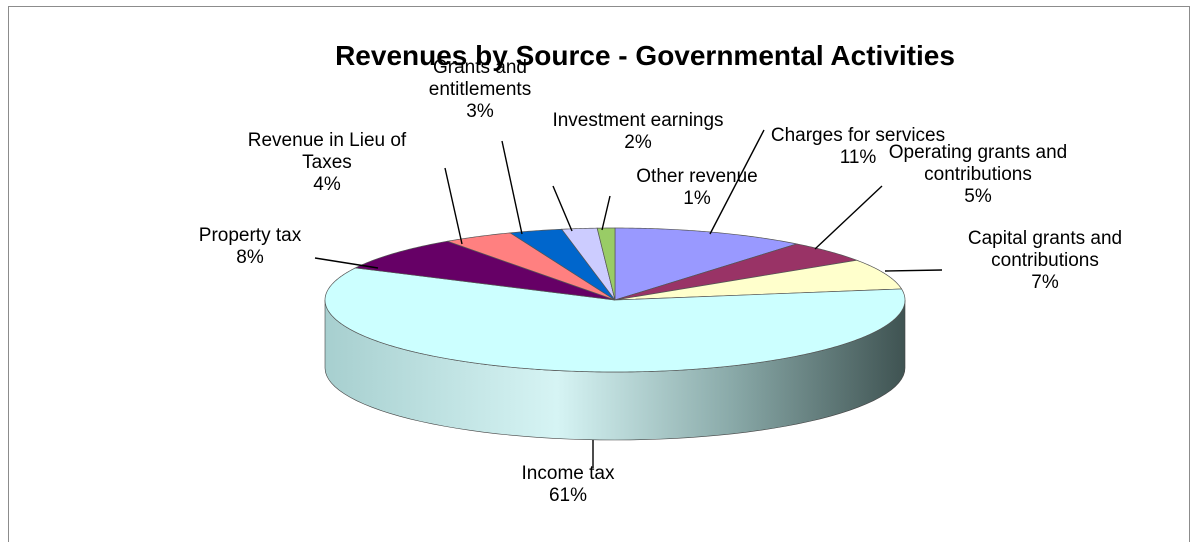 The height and width of the screenshot is (542, 1200). Describe the element at coordinates (1045, 282) in the screenshot. I see `slice-value-label: 7%` at that location.